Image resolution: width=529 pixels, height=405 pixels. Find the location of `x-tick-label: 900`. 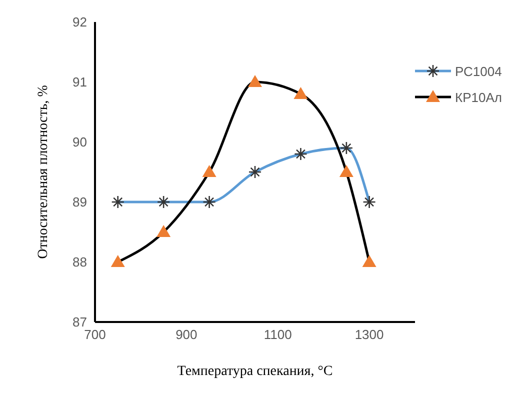

x-tick-label: 900 is located at coordinates (187, 334).